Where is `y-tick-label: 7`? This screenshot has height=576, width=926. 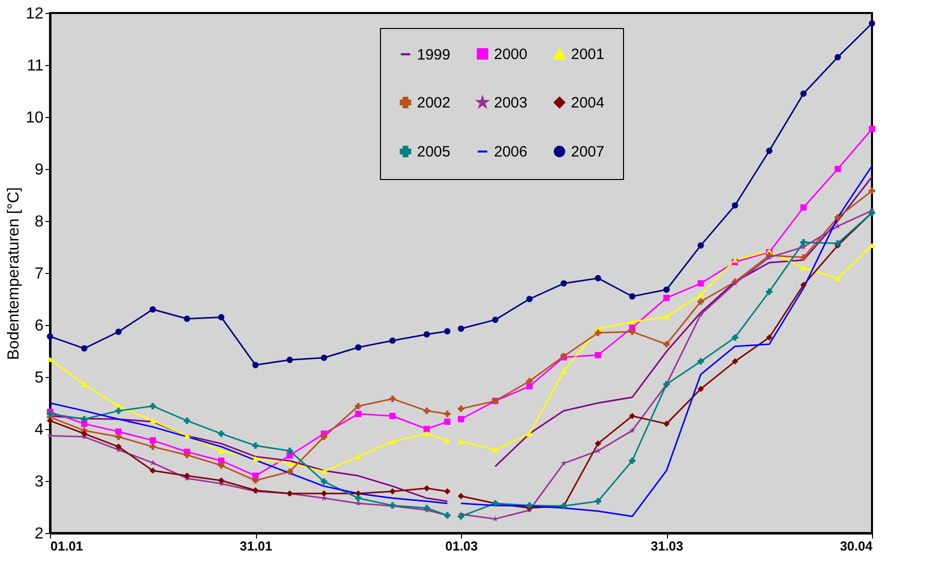 y-tick-label: 7 is located at coordinates (39, 274).